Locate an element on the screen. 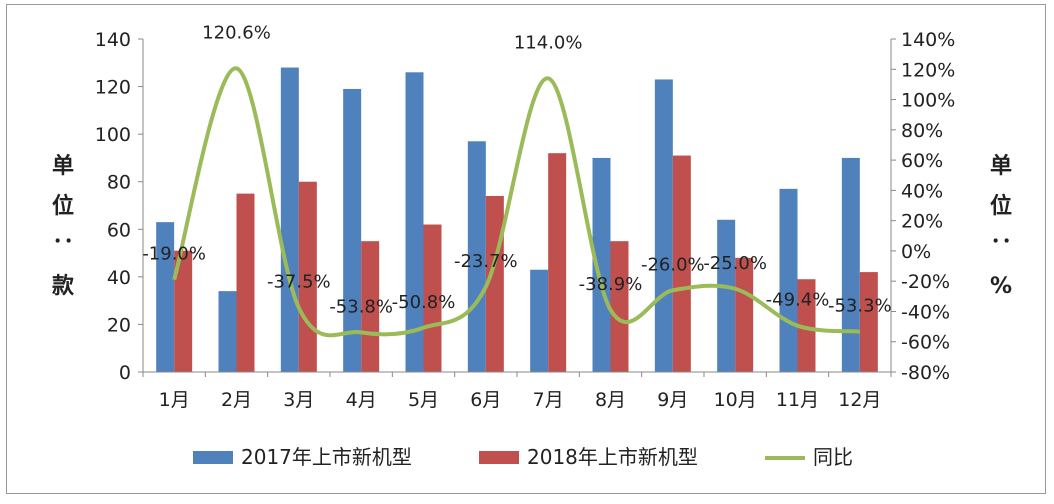  legend-label: 2017年上市新机型 is located at coordinates (326, 457).